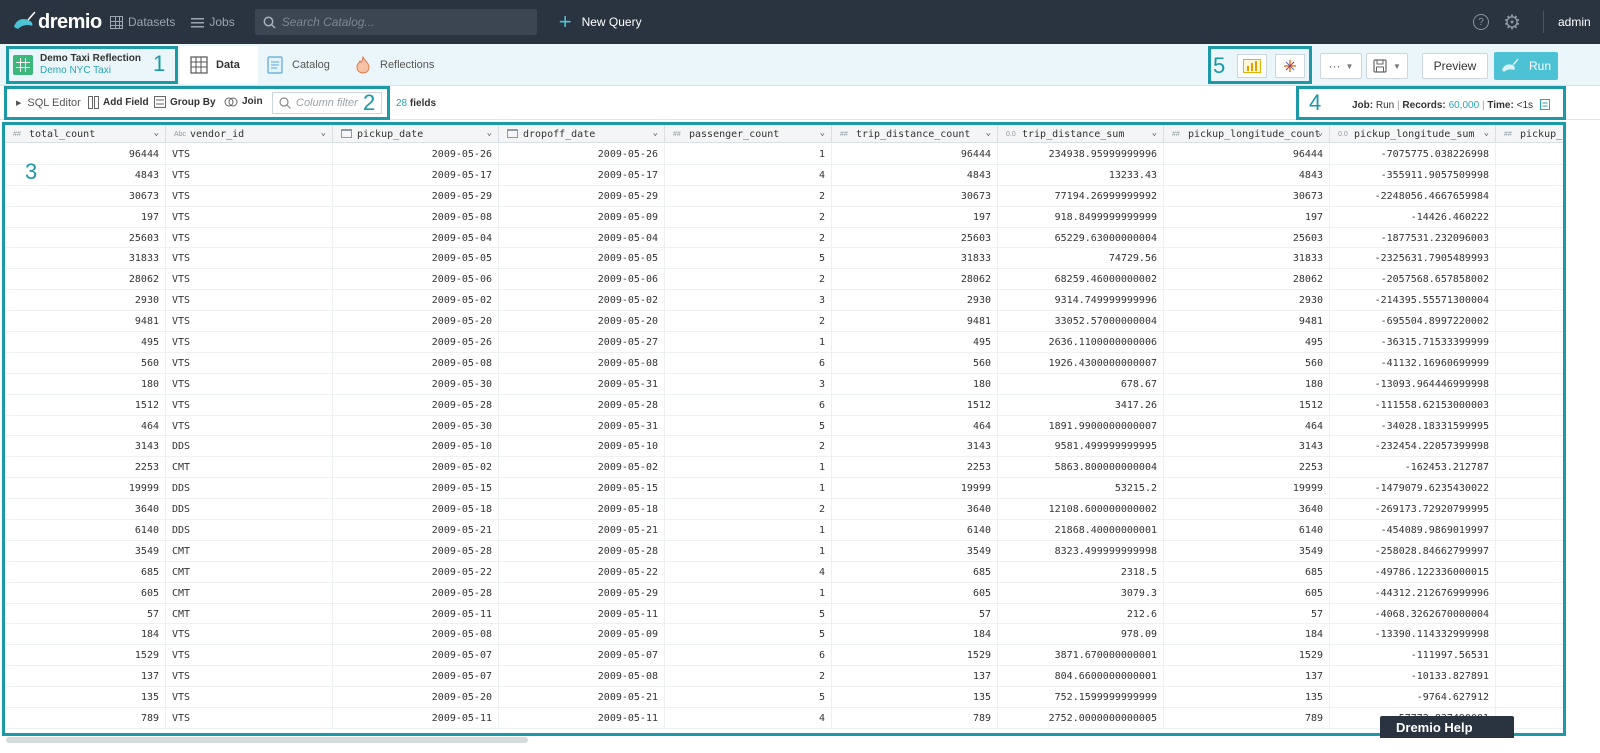  Describe the element at coordinates (85, 196) in the screenshot. I see `table-cell: 30673` at that location.